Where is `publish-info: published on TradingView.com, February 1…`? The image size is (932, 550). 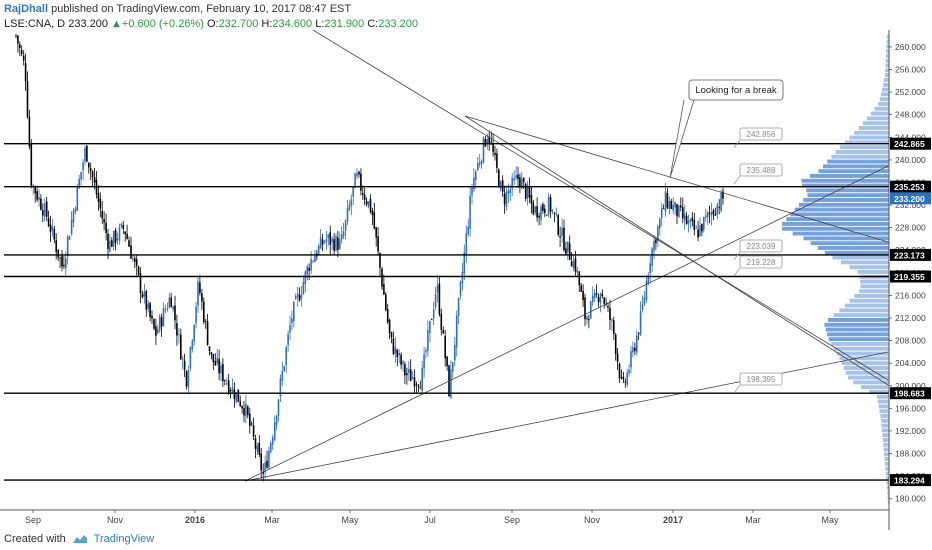
publish-info: published on TradingView.com, February 1… is located at coordinates (201, 9).